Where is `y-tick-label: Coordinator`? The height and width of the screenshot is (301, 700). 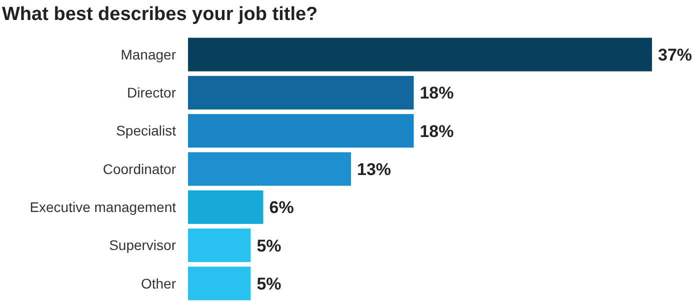
y-tick-label: Coordinator is located at coordinates (139, 168).